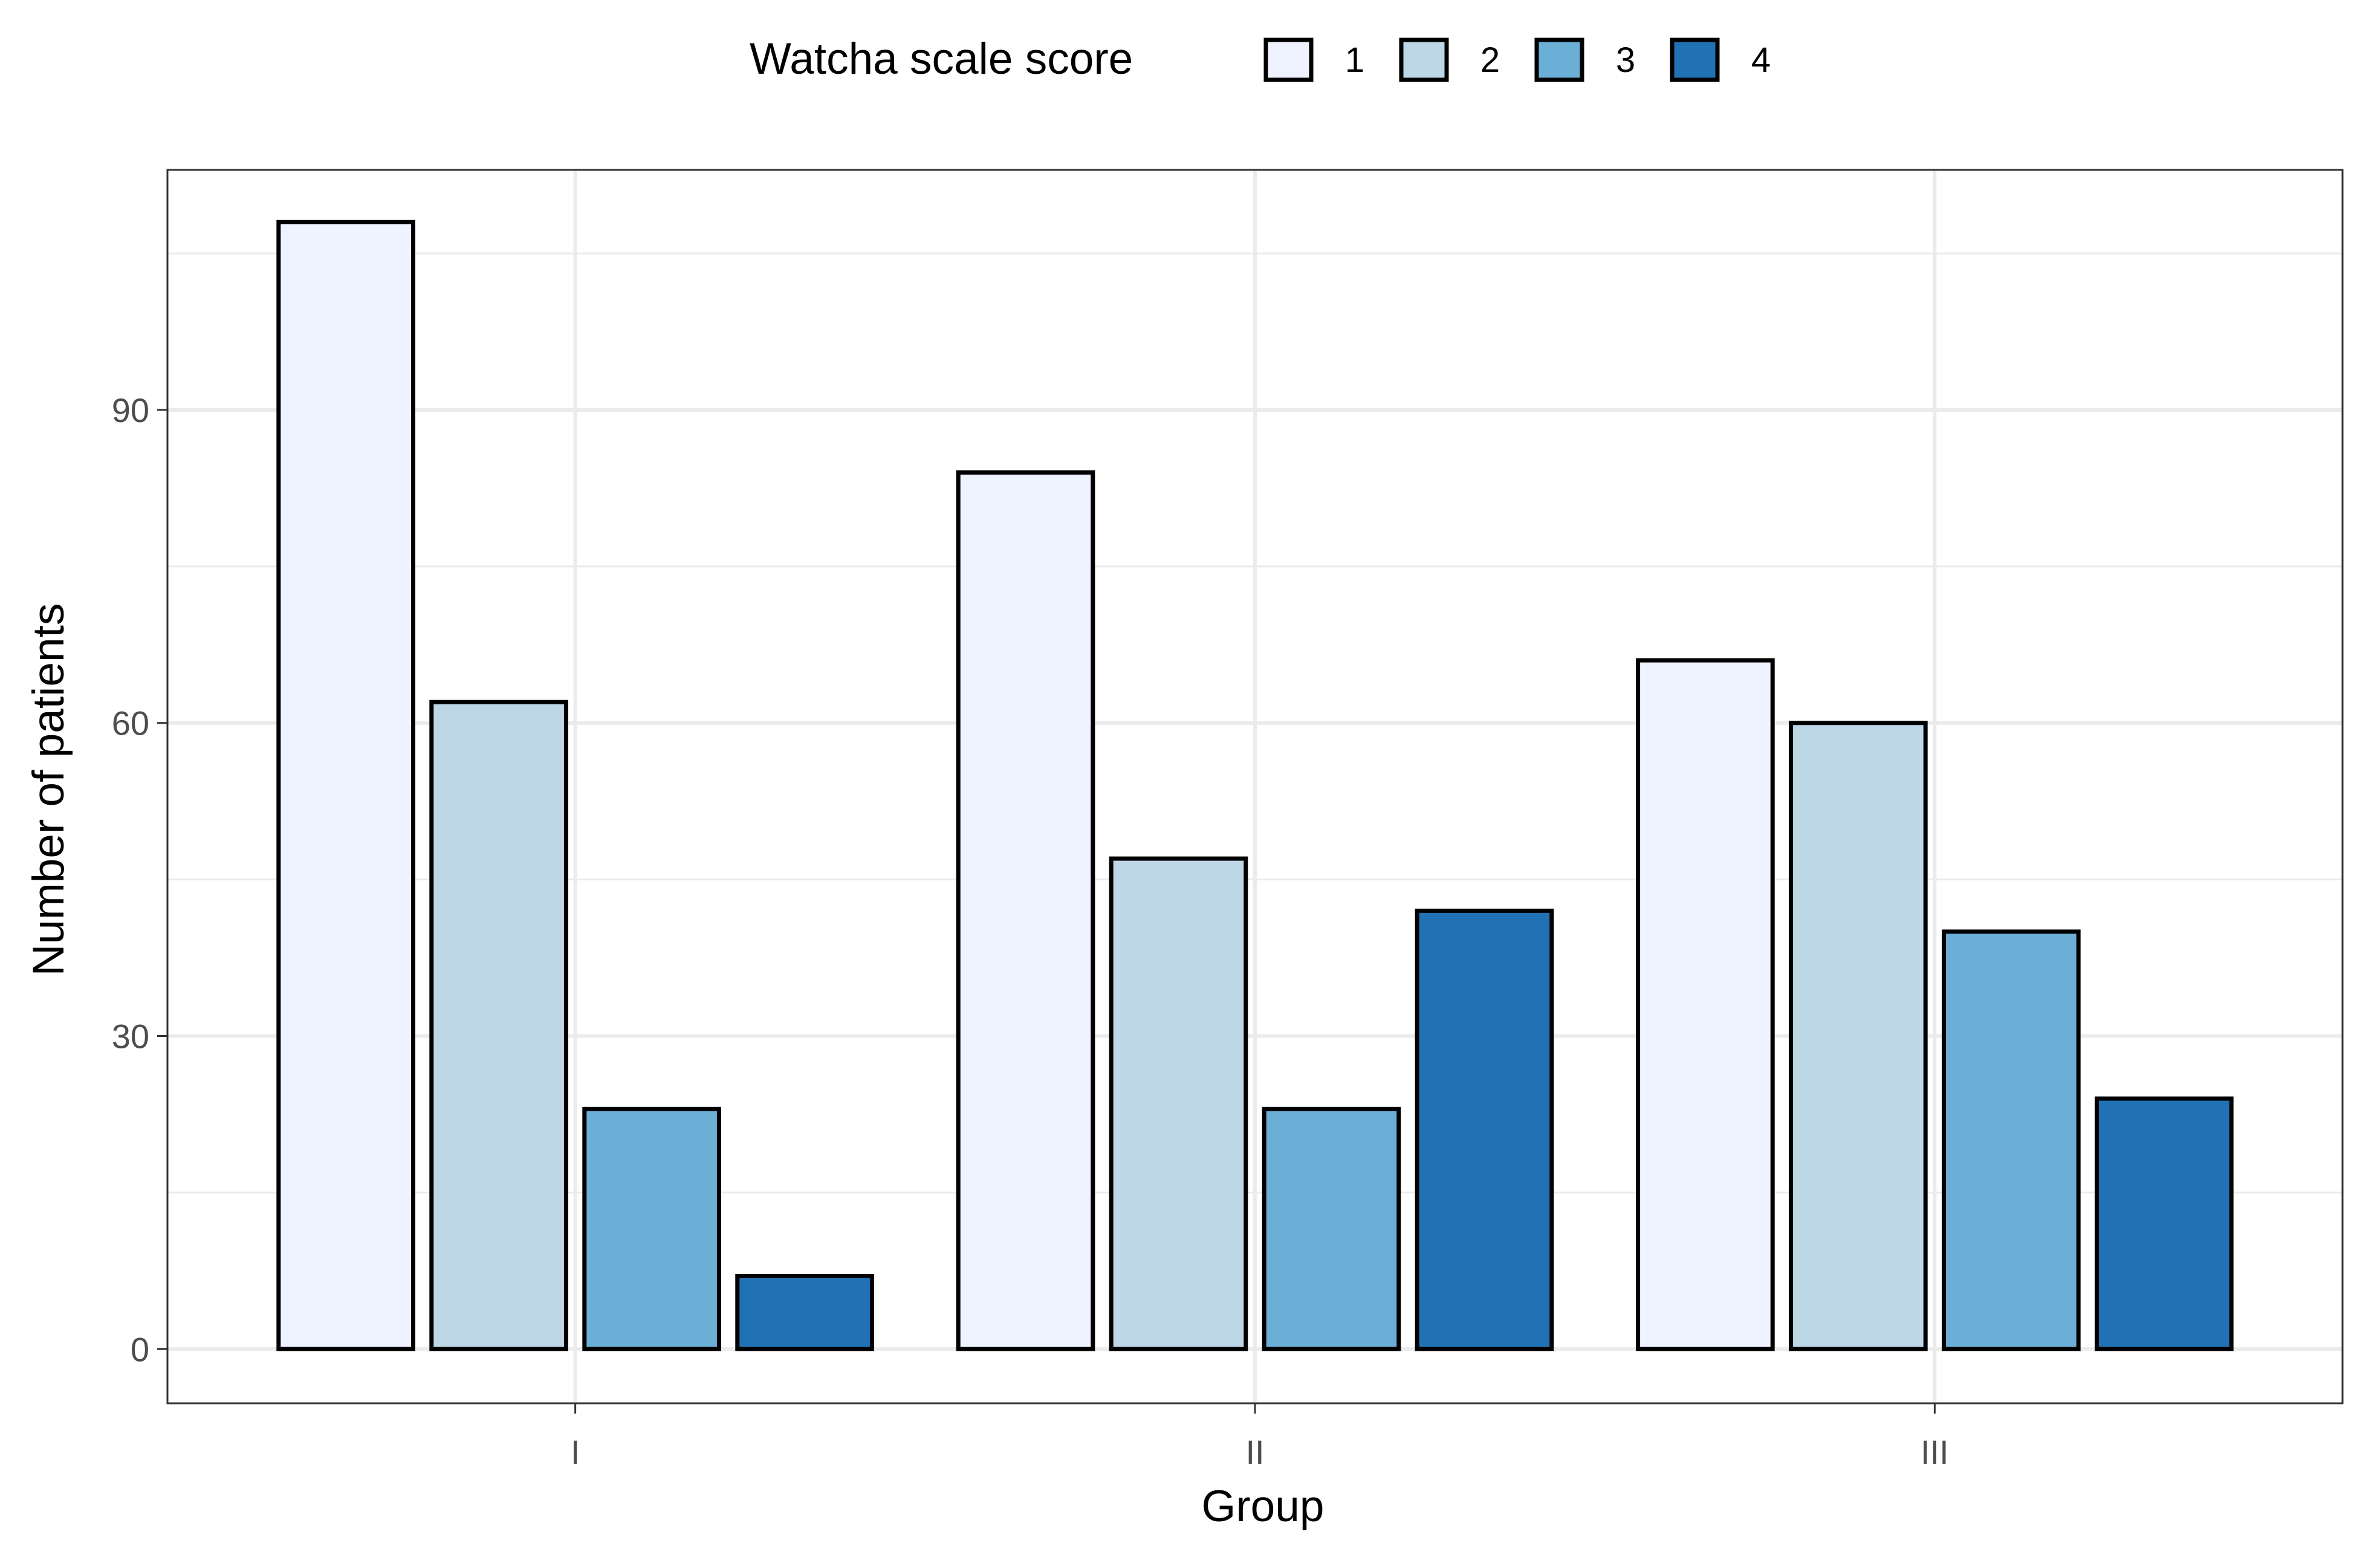  What do you see at coordinates (140, 1349) in the screenshot?
I see `y-tick-label: 0` at bounding box center [140, 1349].